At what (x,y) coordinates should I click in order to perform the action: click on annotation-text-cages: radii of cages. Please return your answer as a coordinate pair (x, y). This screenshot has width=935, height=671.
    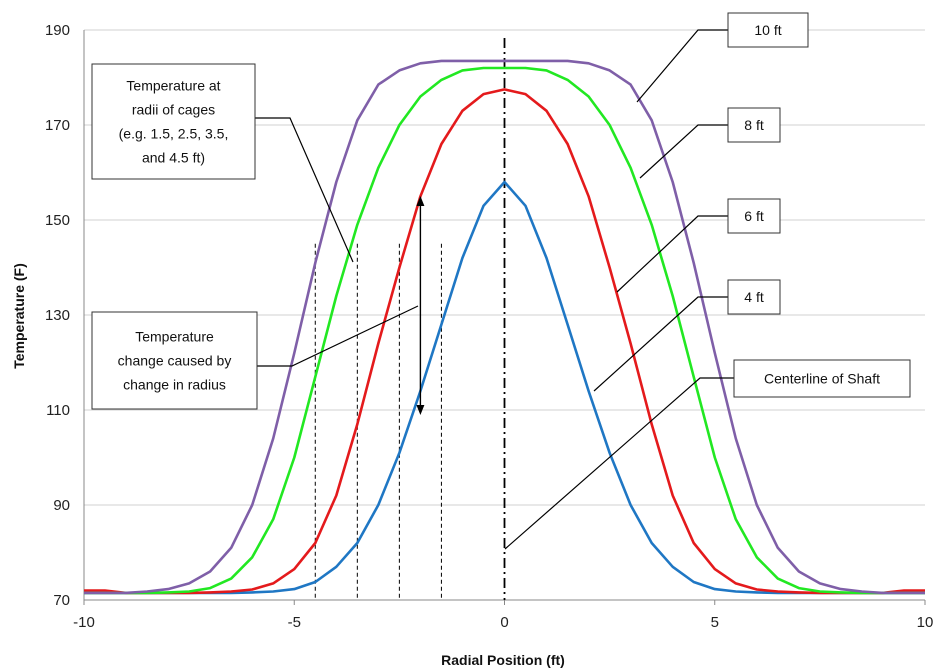
    Looking at the image, I should click on (173, 110).